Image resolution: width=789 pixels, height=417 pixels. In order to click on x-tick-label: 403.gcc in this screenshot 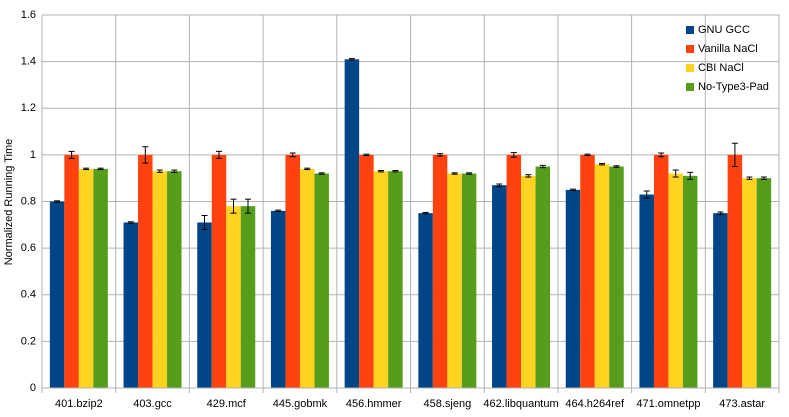, I will do `click(152, 404)`.